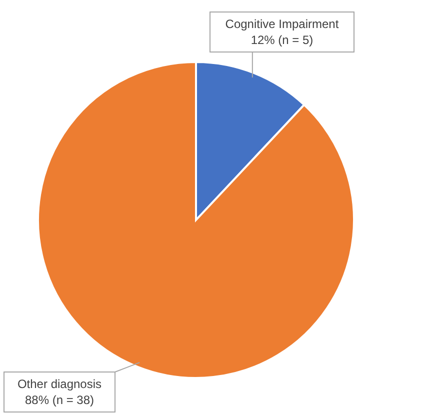 The image size is (424, 415). I want to click on slice-label: Cognitive Impairment, so click(282, 24).